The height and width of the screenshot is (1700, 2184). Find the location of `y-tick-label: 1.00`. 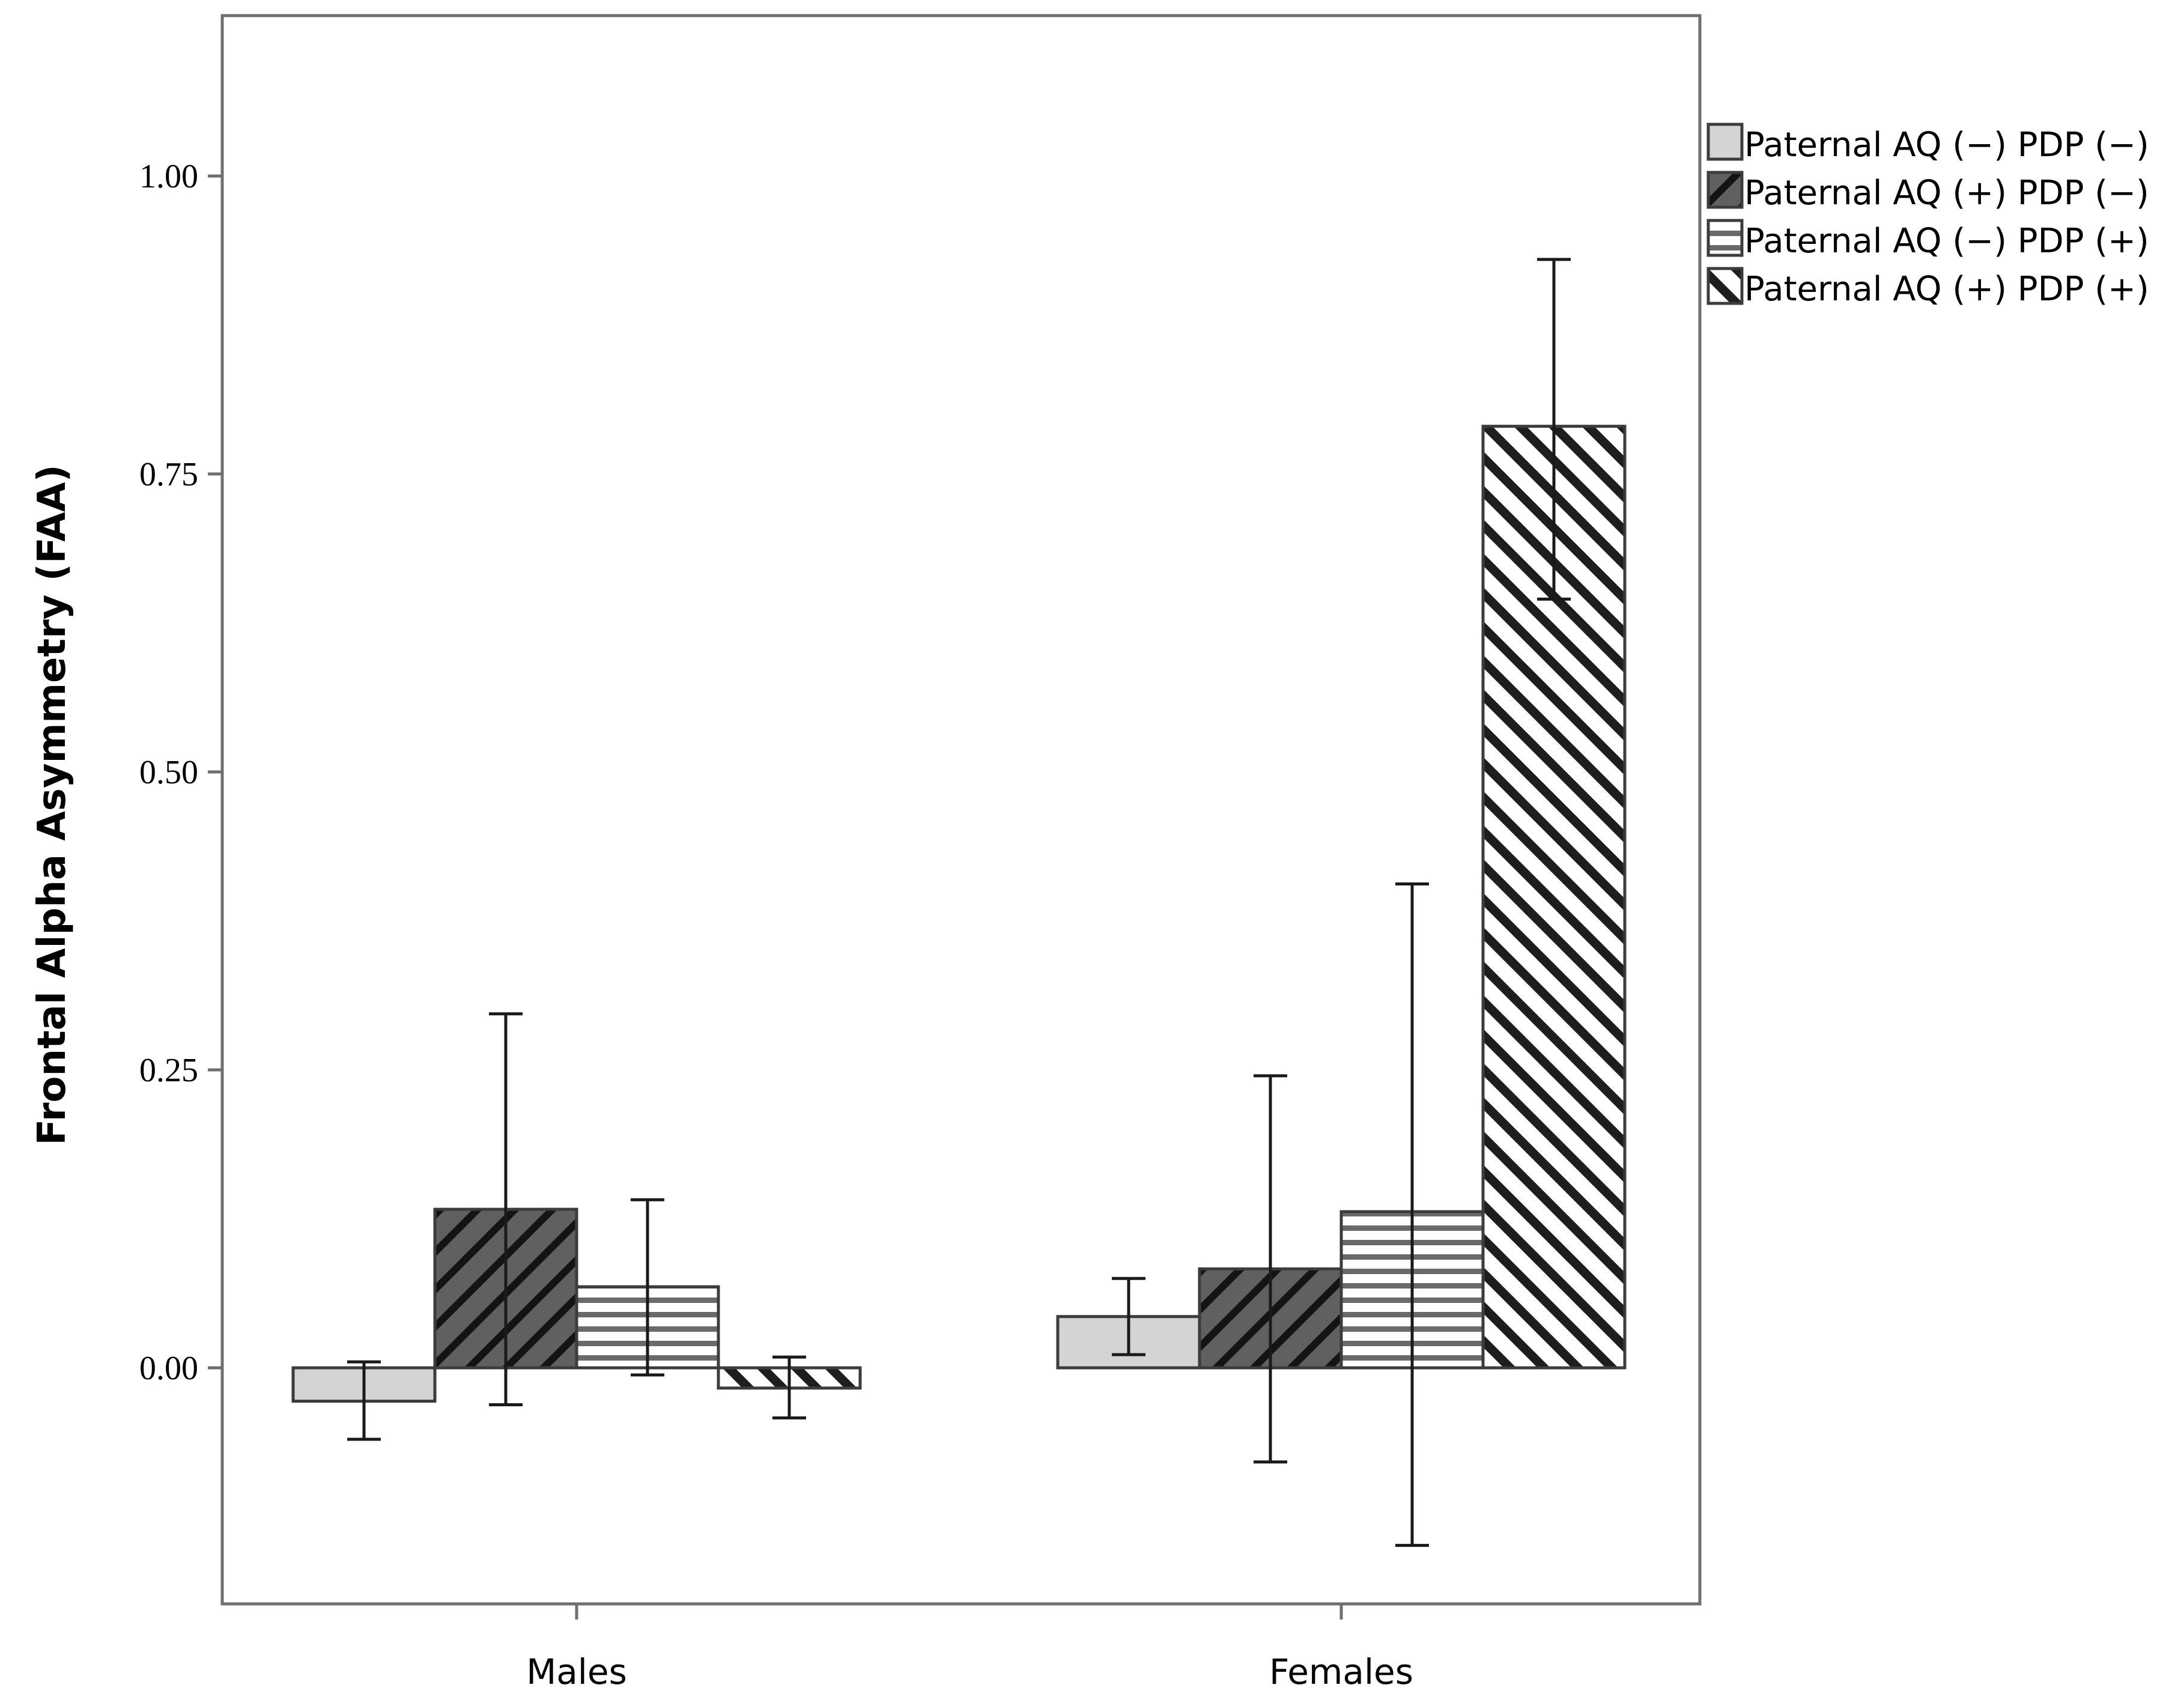

y-tick-label: 1.00 is located at coordinates (169, 176).